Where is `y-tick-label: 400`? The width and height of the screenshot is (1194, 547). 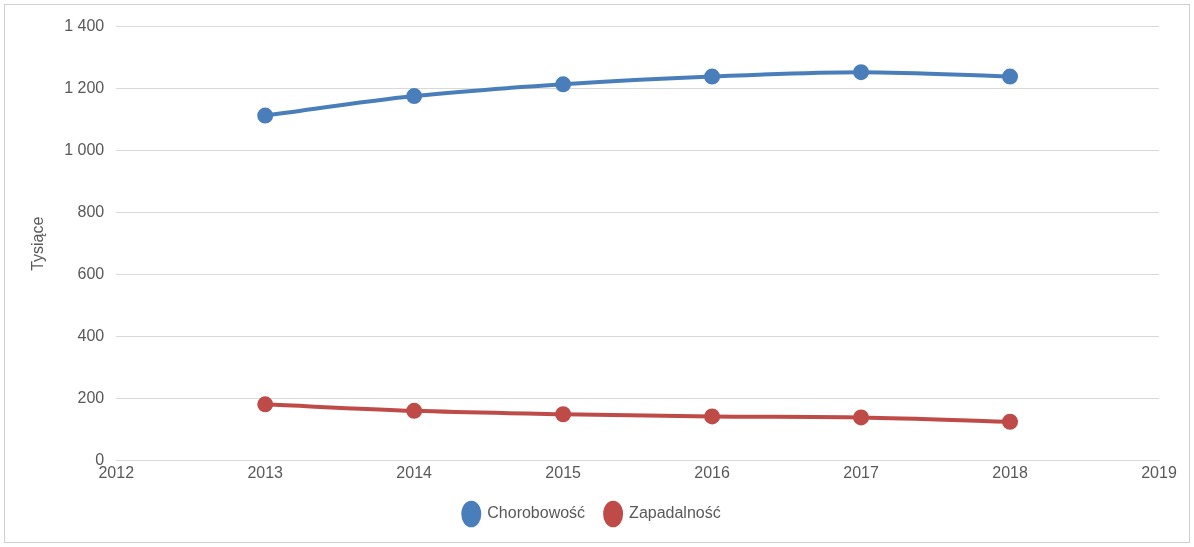 y-tick-label: 400 is located at coordinates (91, 336).